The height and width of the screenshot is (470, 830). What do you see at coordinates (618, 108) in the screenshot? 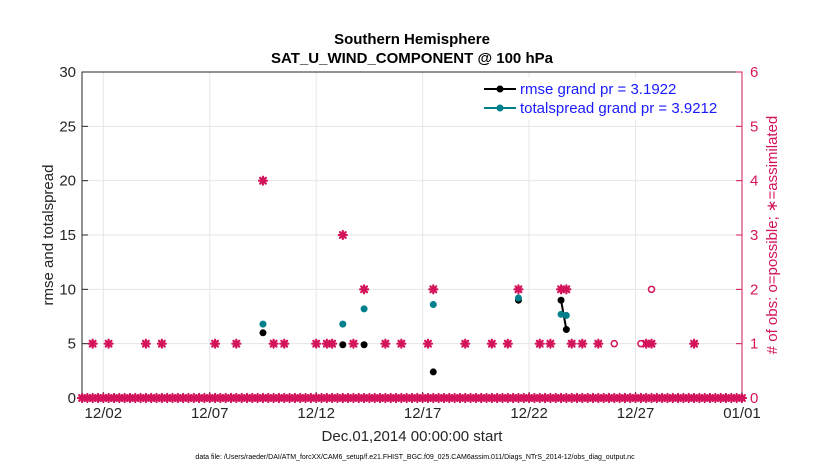
I see `legend-spread-label: totalspread grand pr = 3.9212` at bounding box center [618, 108].